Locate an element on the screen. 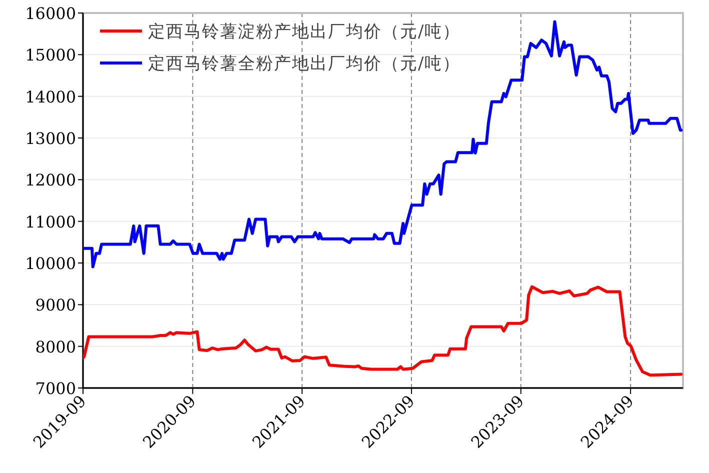 Image resolution: width=709 pixels, height=473 pixels. y-tick-label: 15000 is located at coordinates (50, 55).